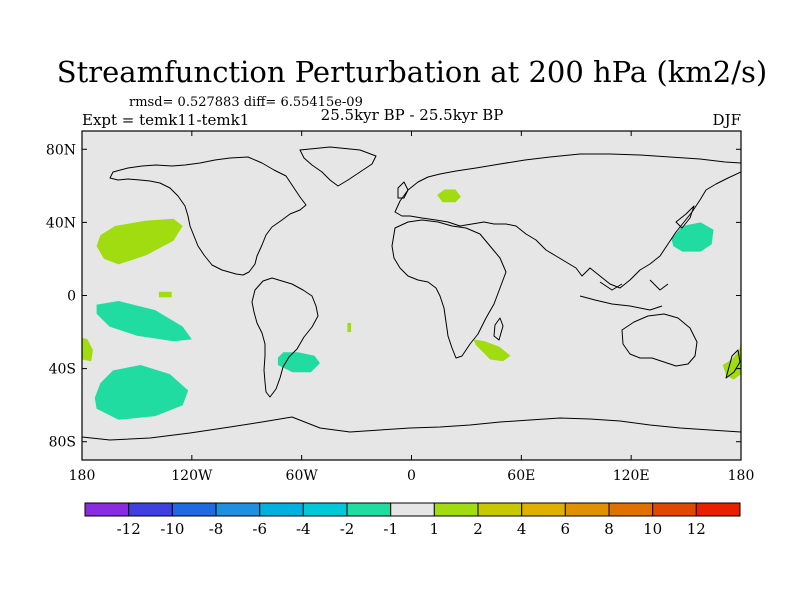  I want to click on experiment-label: Expt = temk11-temk1, so click(165, 120).